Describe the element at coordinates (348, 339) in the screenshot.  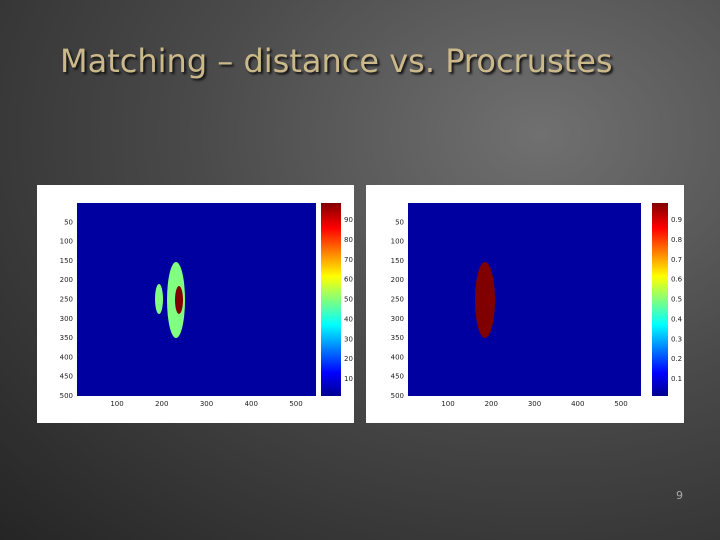
I see `colorbar-tick-label: 30` at that location.